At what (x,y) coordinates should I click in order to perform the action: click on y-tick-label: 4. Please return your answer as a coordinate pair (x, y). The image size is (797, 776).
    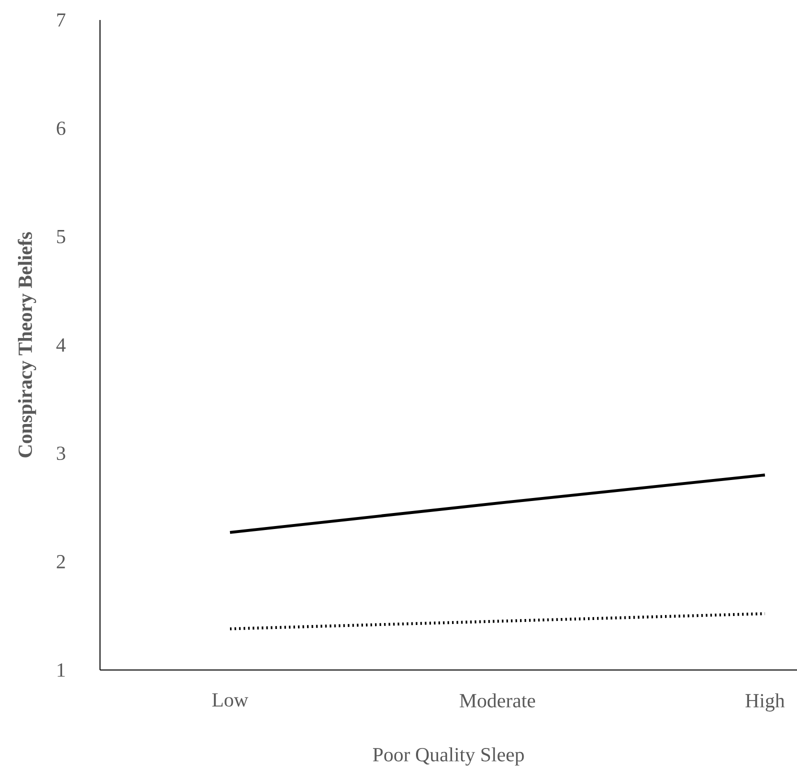
    Looking at the image, I should click on (61, 345).